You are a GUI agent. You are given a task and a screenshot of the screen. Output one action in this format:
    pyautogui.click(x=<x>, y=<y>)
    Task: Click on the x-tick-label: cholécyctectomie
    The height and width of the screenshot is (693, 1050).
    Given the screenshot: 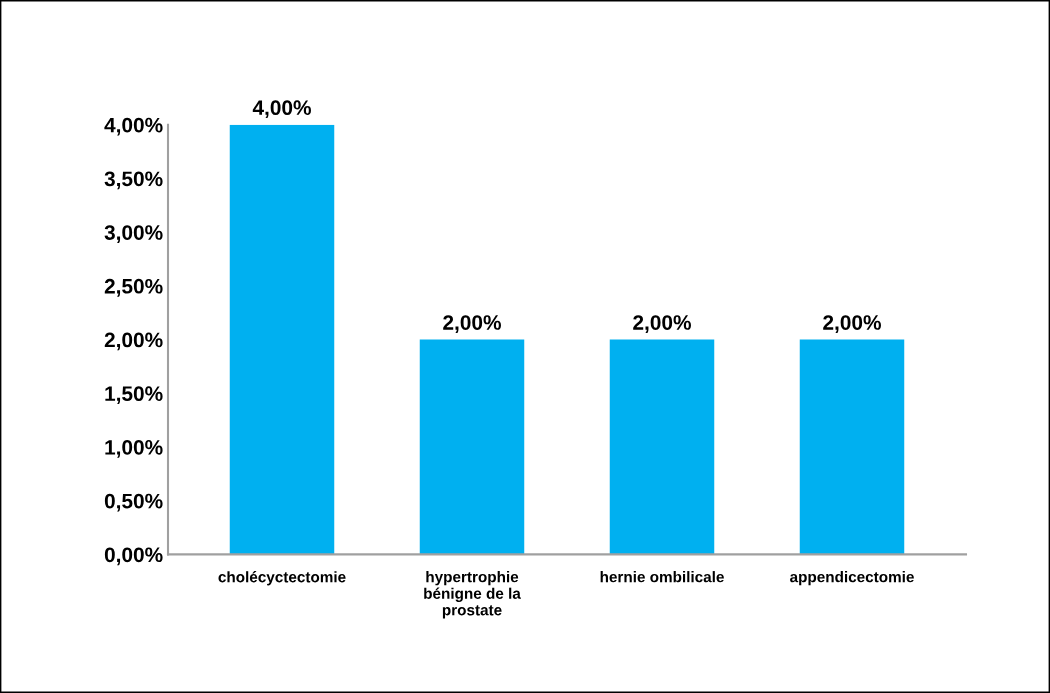 What is the action you would take?
    pyautogui.click(x=282, y=578)
    